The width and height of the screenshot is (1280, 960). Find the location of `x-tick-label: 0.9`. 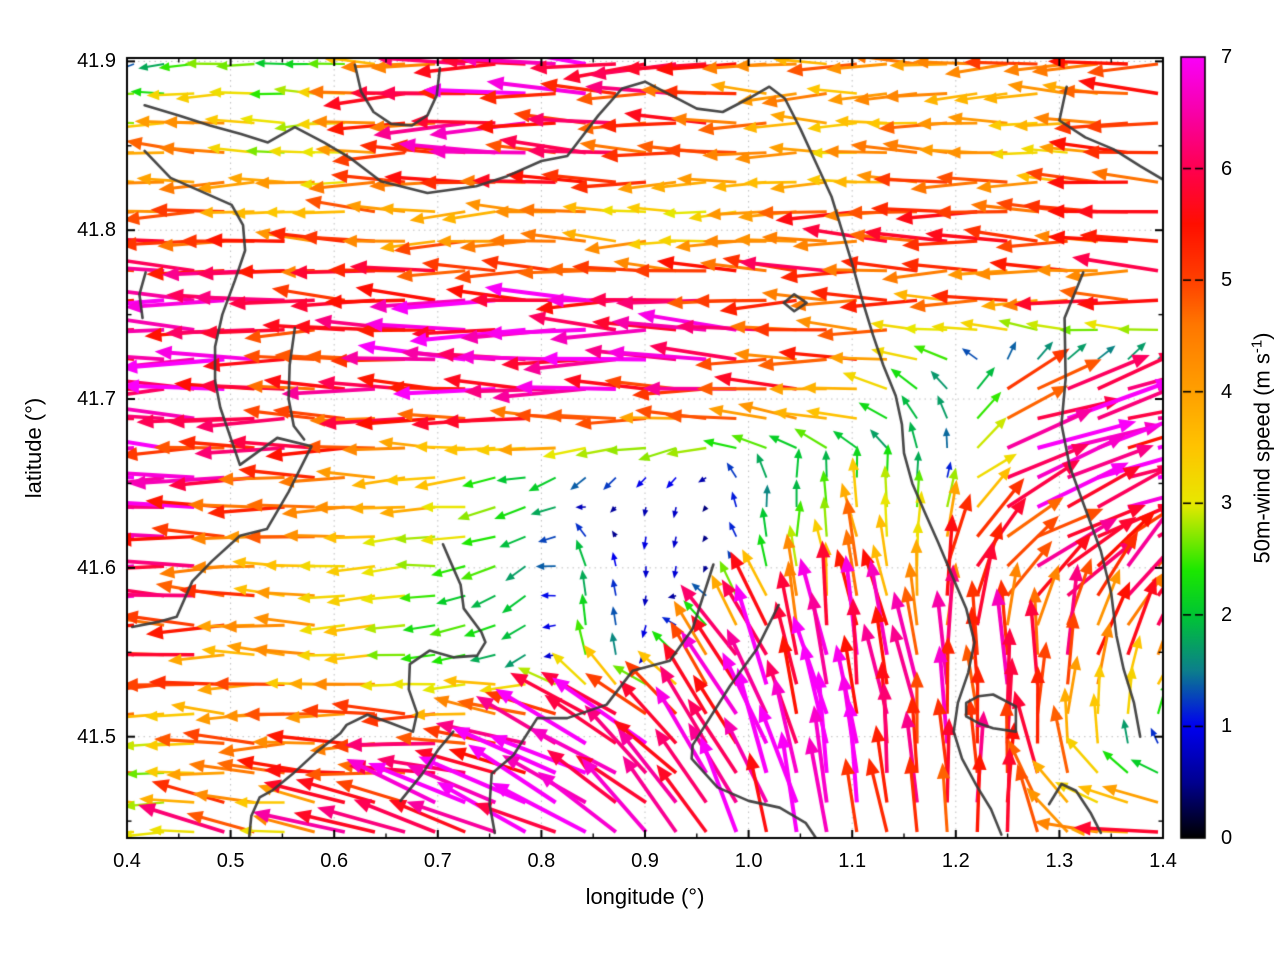

x-tick-label: 0.9 is located at coordinates (645, 861).